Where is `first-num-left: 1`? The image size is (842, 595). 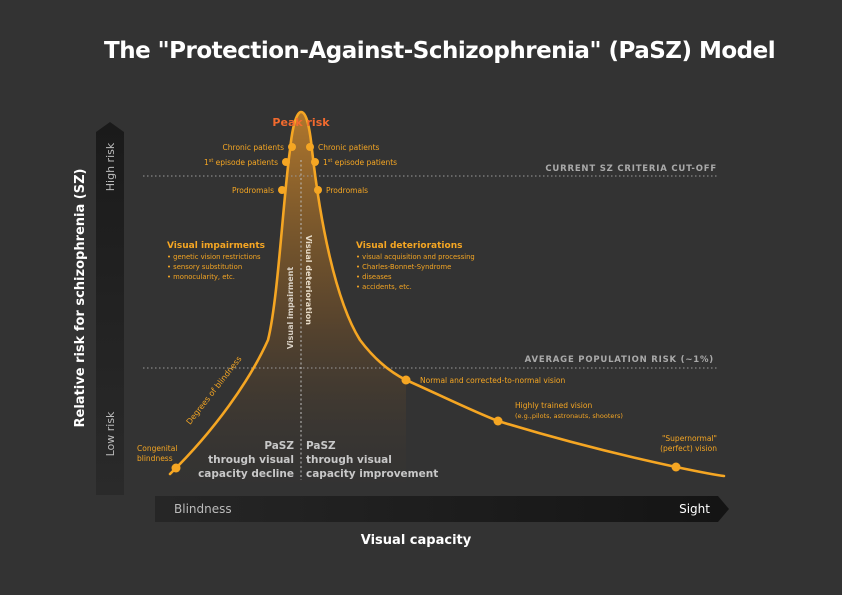 first-num-left: 1 is located at coordinates (206, 162).